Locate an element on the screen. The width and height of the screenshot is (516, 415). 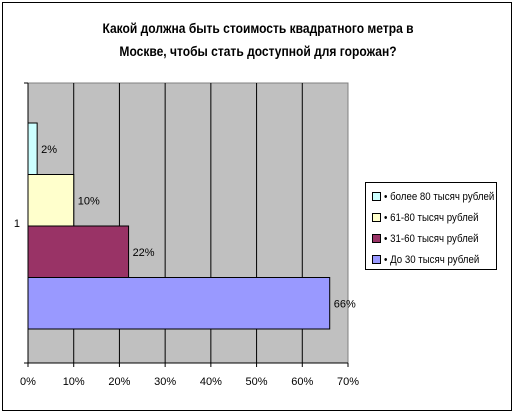
data-label: 66% is located at coordinates (345, 304).